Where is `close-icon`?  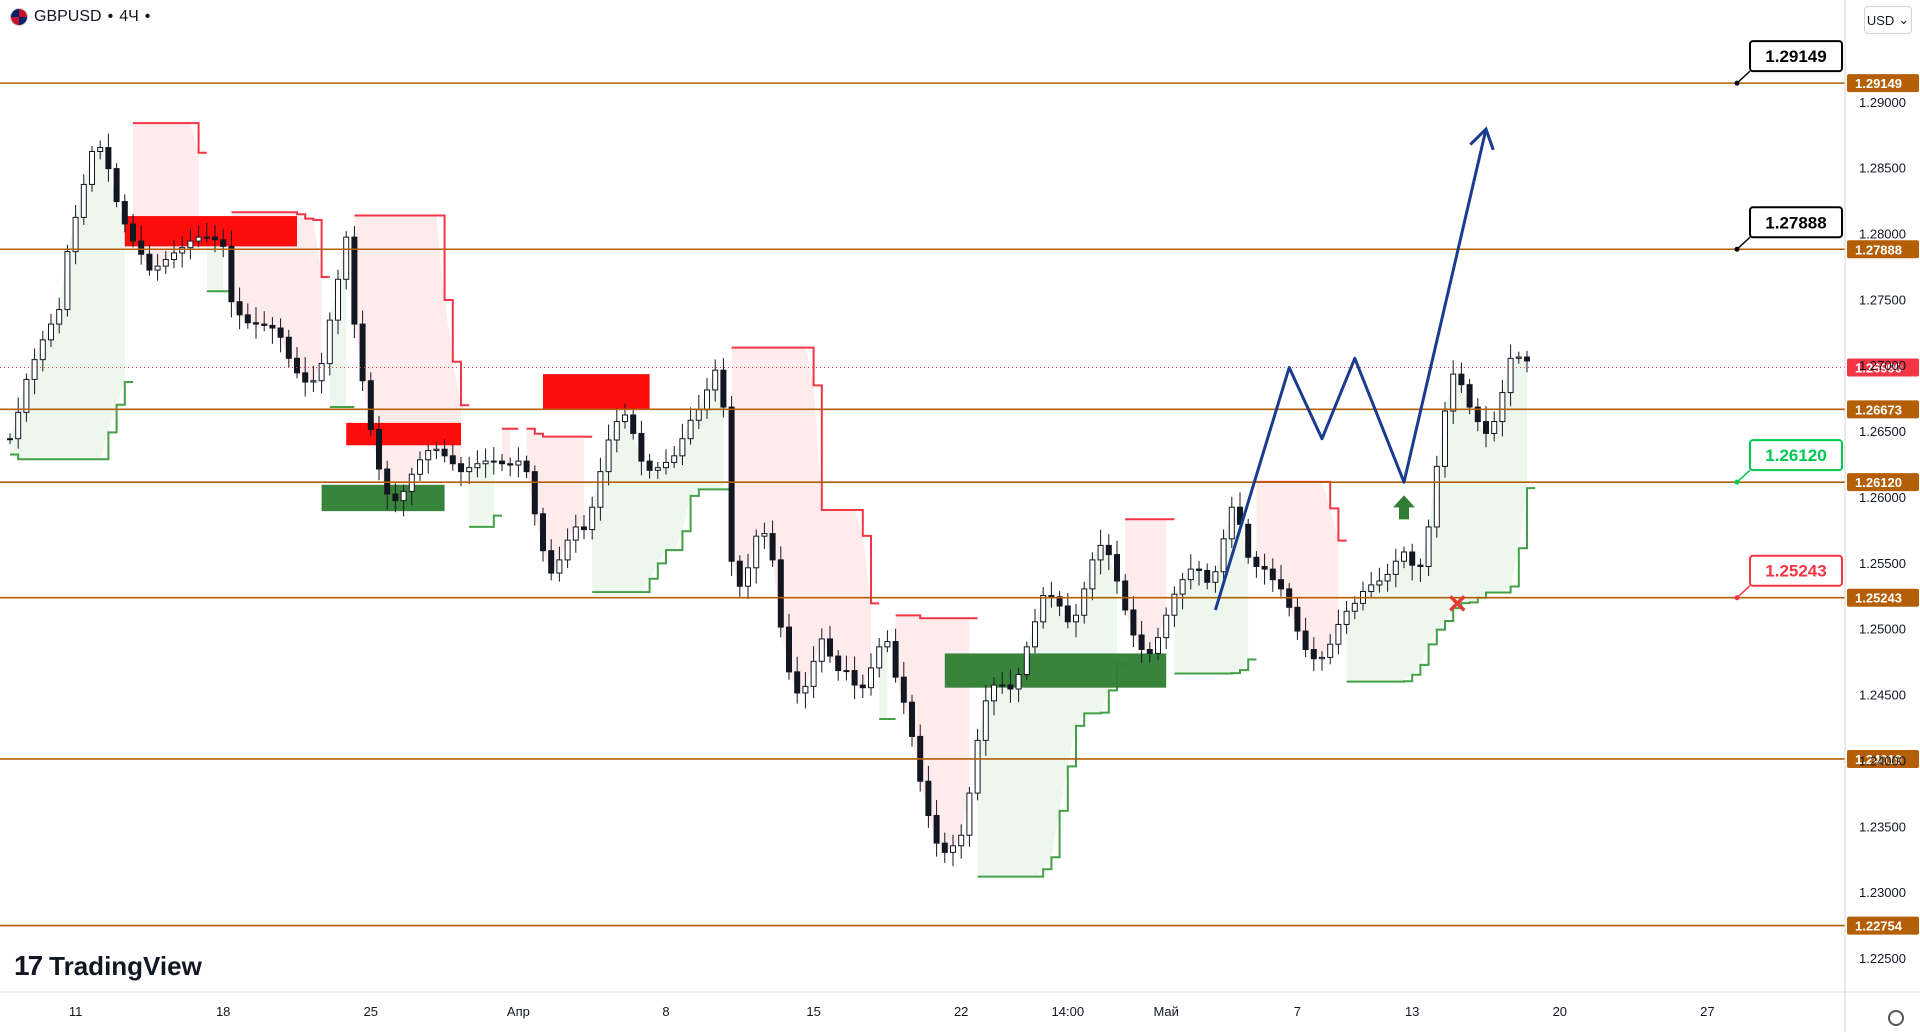 close-icon is located at coordinates (1457, 603).